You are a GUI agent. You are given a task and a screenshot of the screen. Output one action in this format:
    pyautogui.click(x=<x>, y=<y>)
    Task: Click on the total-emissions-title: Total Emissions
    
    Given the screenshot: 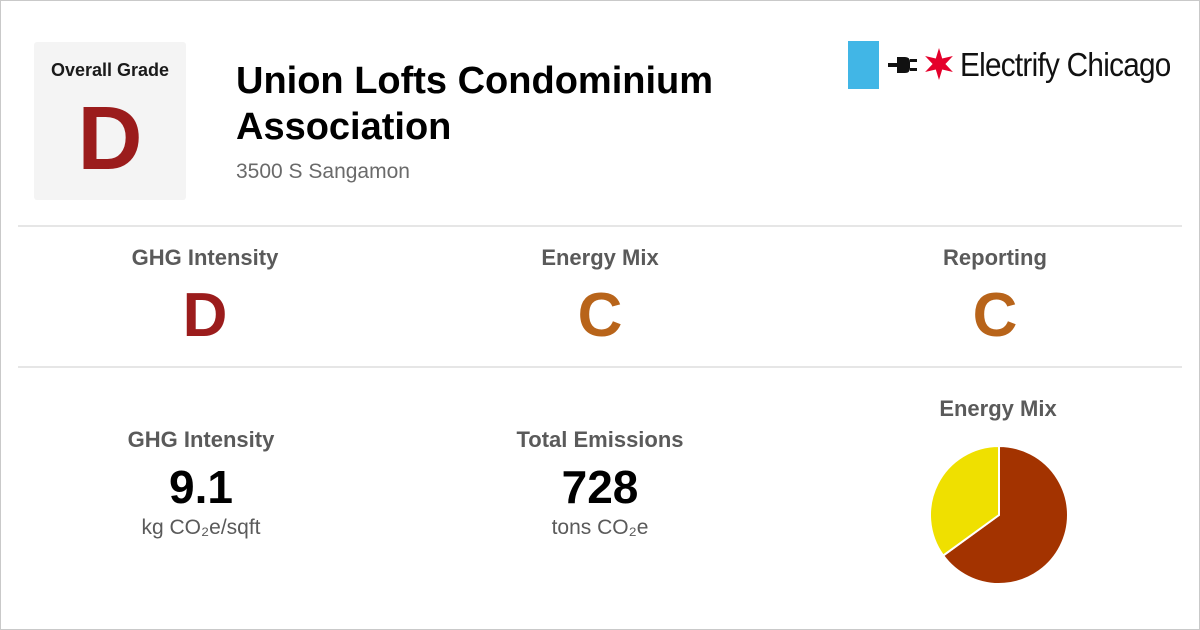 What is the action you would take?
    pyautogui.click(x=600, y=439)
    